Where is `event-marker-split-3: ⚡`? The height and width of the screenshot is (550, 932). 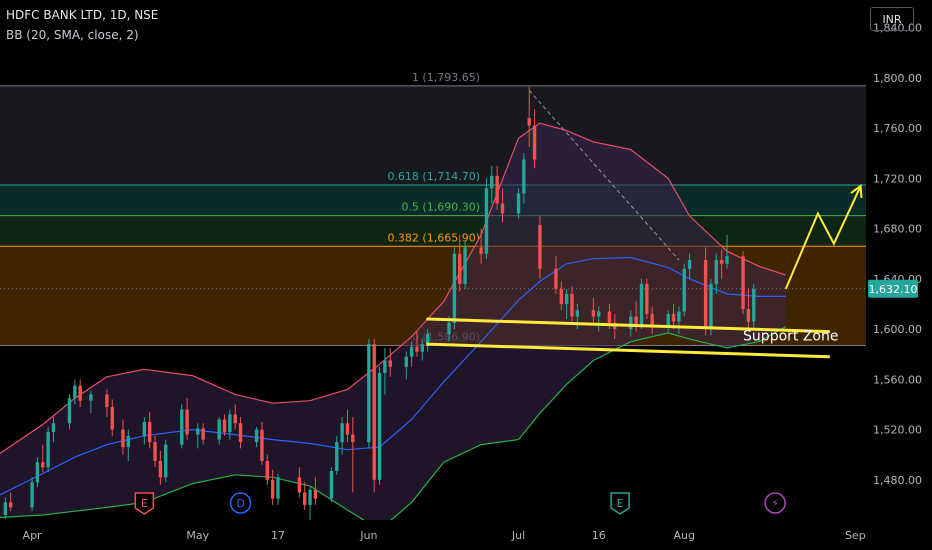 event-marker-split-3: ⚡ is located at coordinates (775, 503).